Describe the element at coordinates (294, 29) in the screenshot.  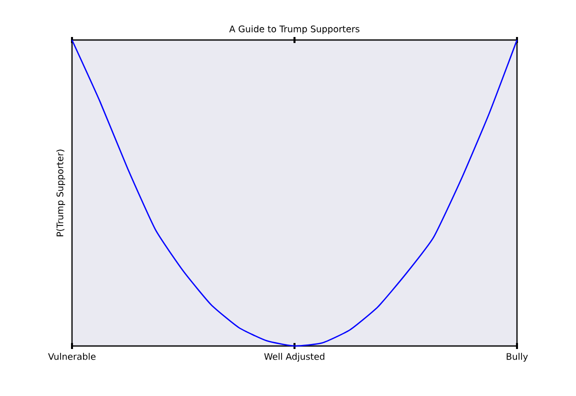
I see `chart-title: A Guide to Trump Supporters` at that location.